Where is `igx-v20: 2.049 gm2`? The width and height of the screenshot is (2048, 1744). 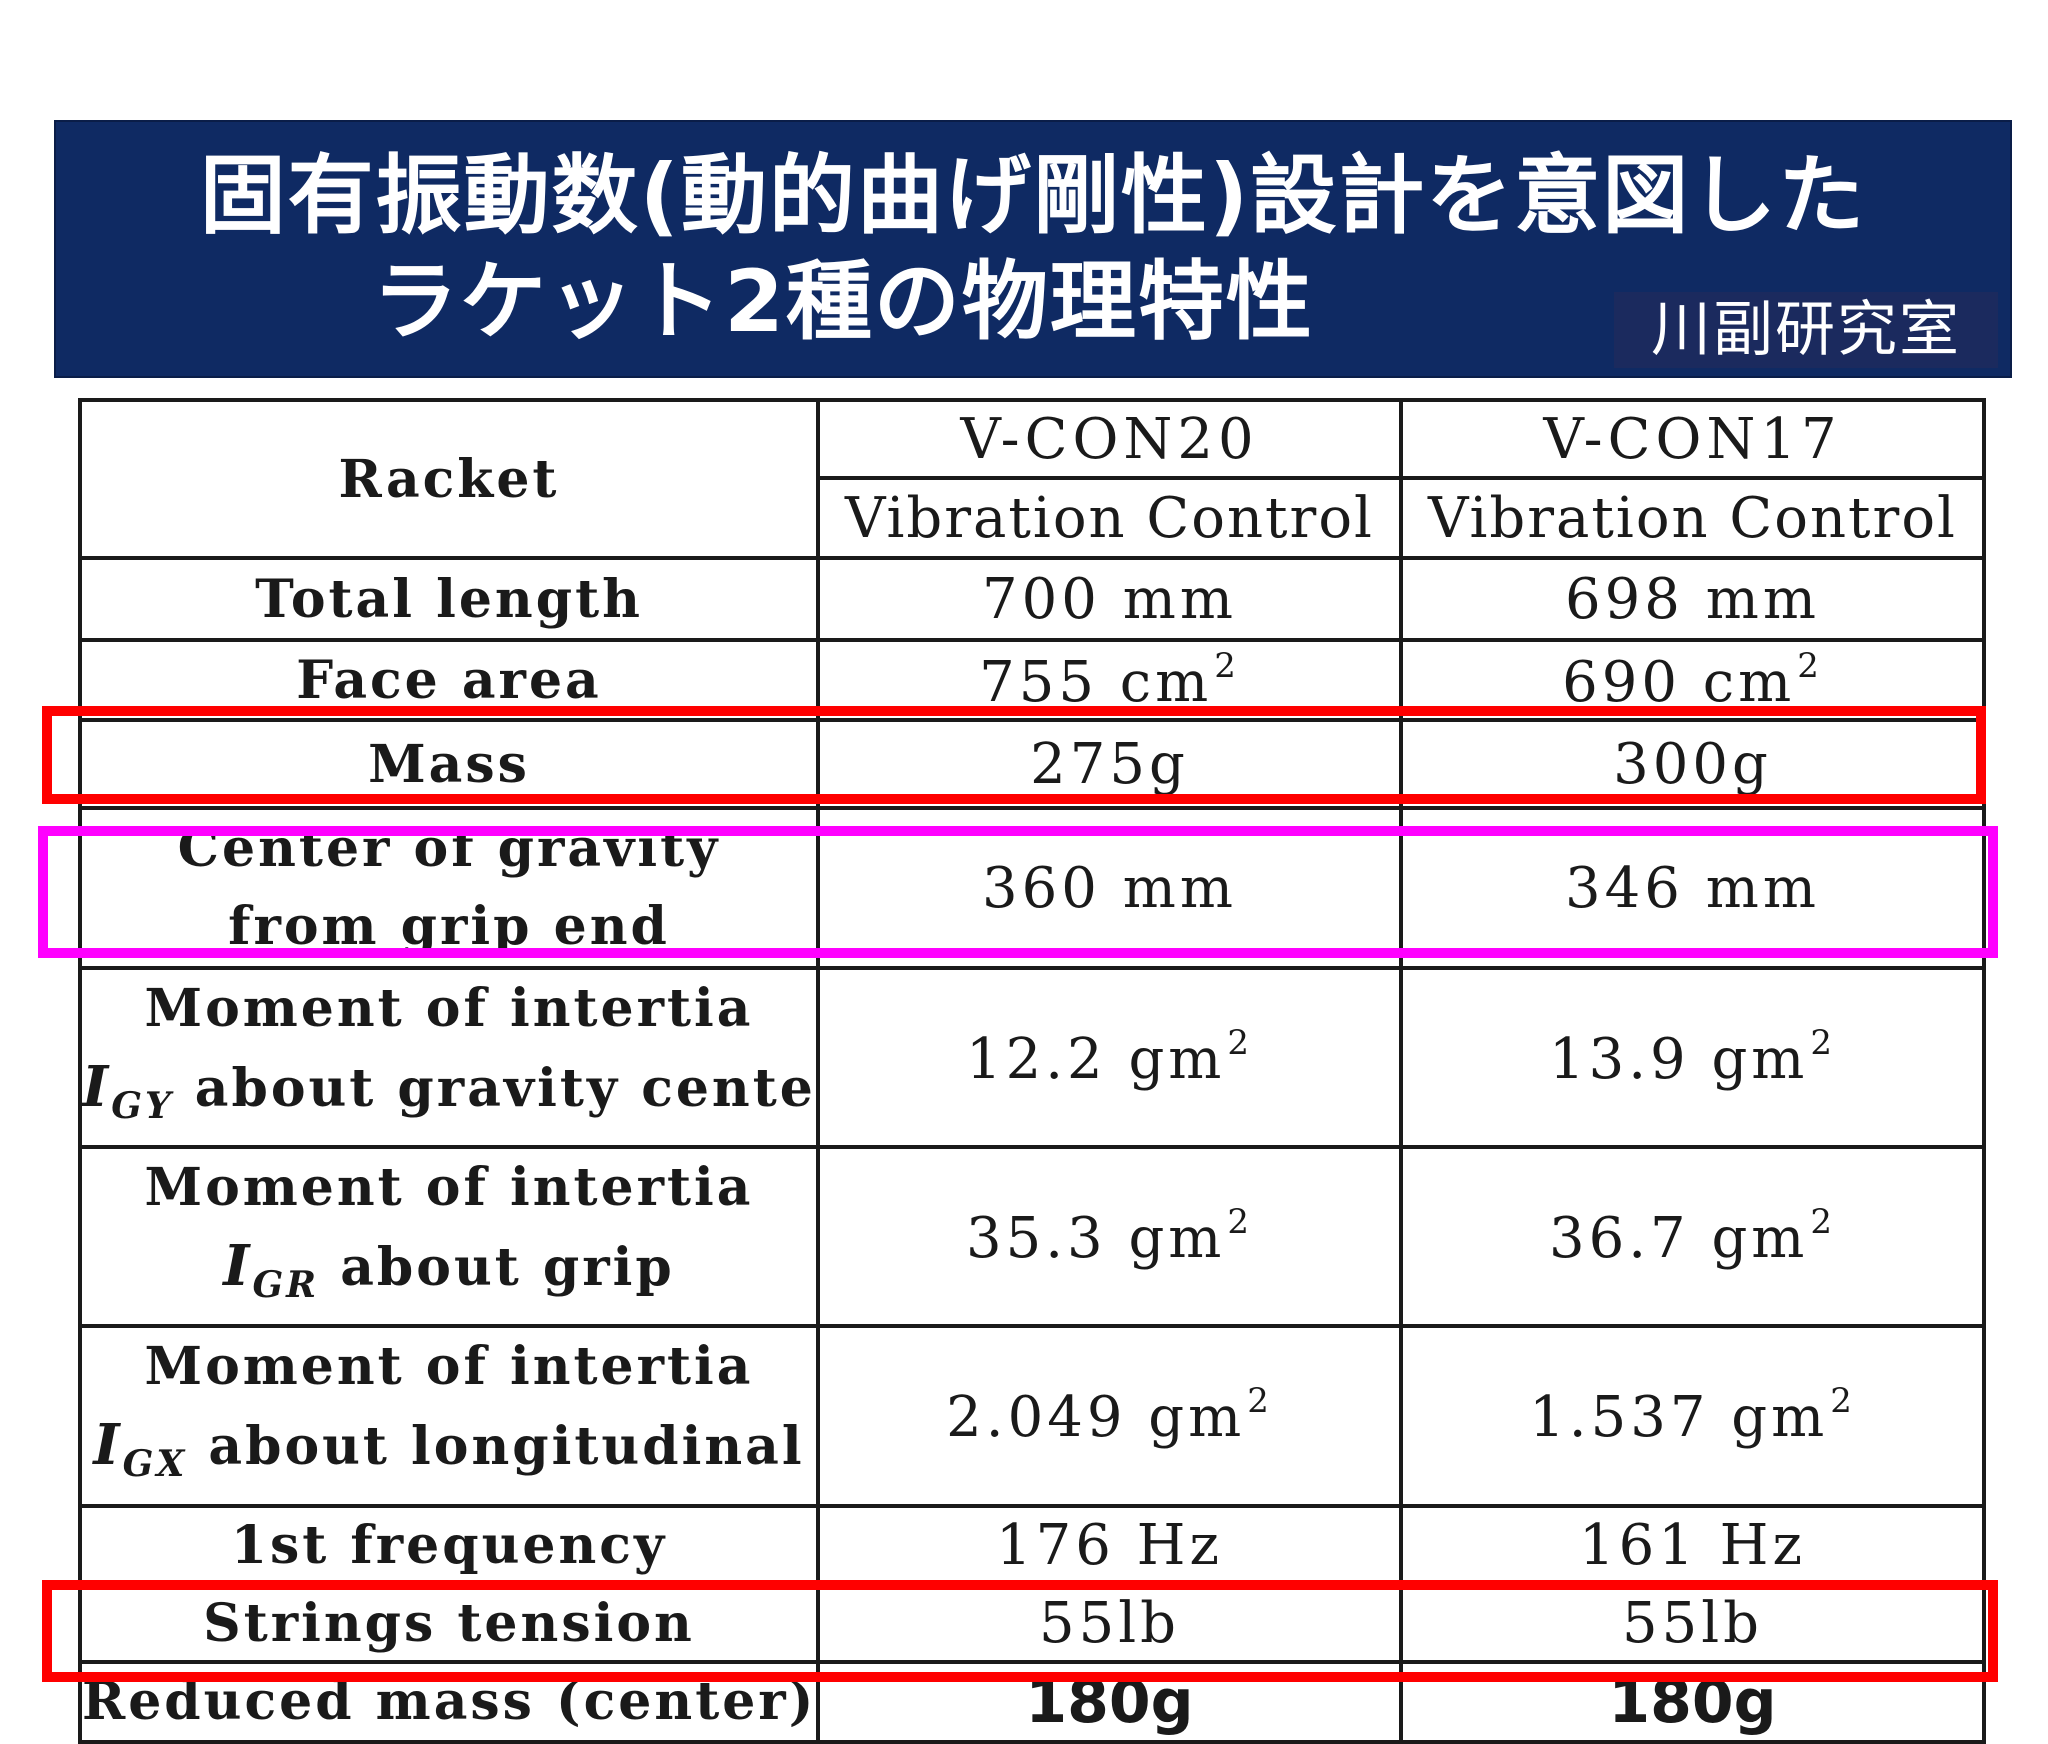
igx-v20: 2.049 gm2 is located at coordinates (1109, 1416).